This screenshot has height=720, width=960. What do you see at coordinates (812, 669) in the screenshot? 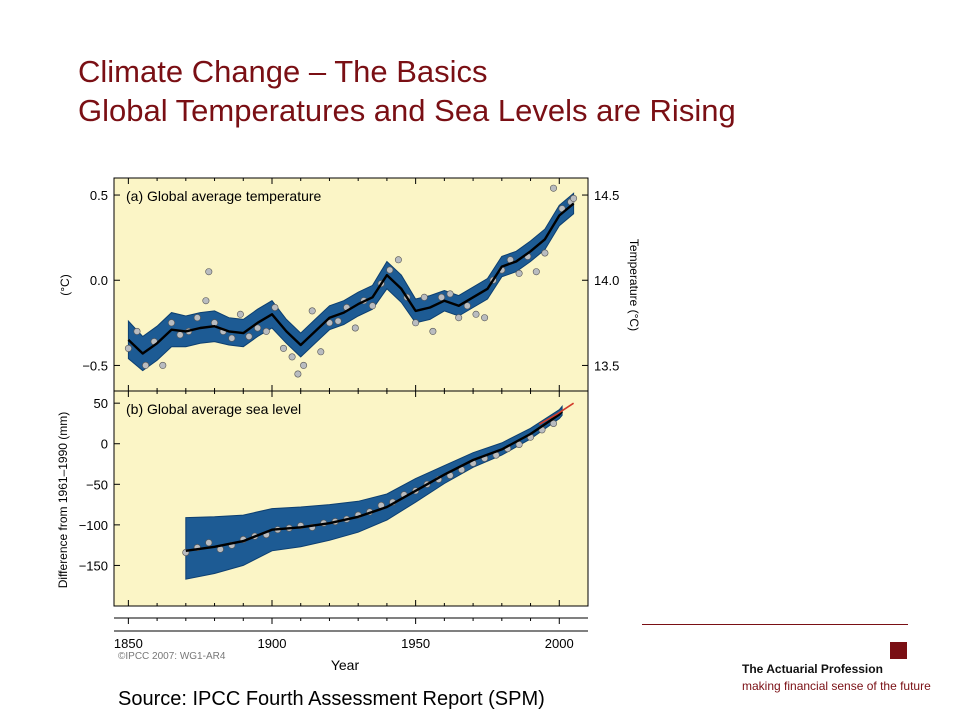
I see `logo-name: The Actuarial Profession` at bounding box center [812, 669].